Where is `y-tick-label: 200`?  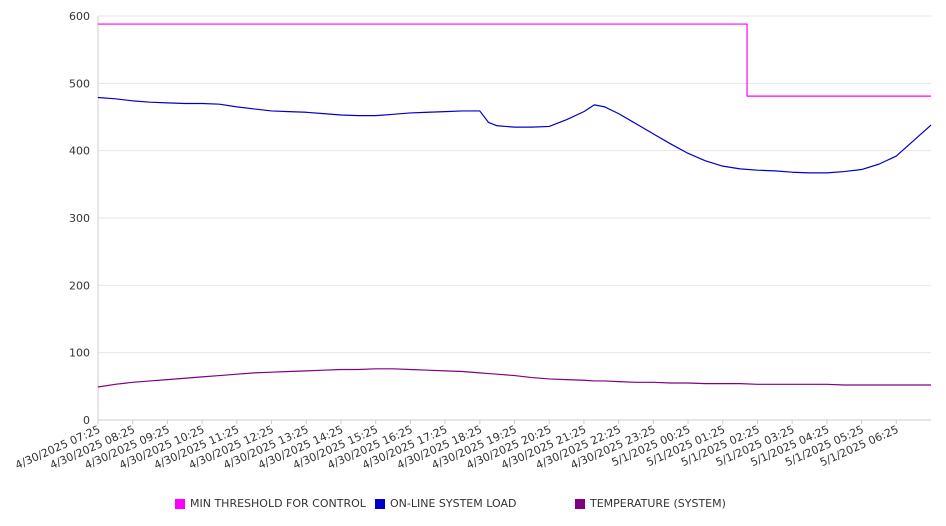 y-tick-label: 200 is located at coordinates (79, 285).